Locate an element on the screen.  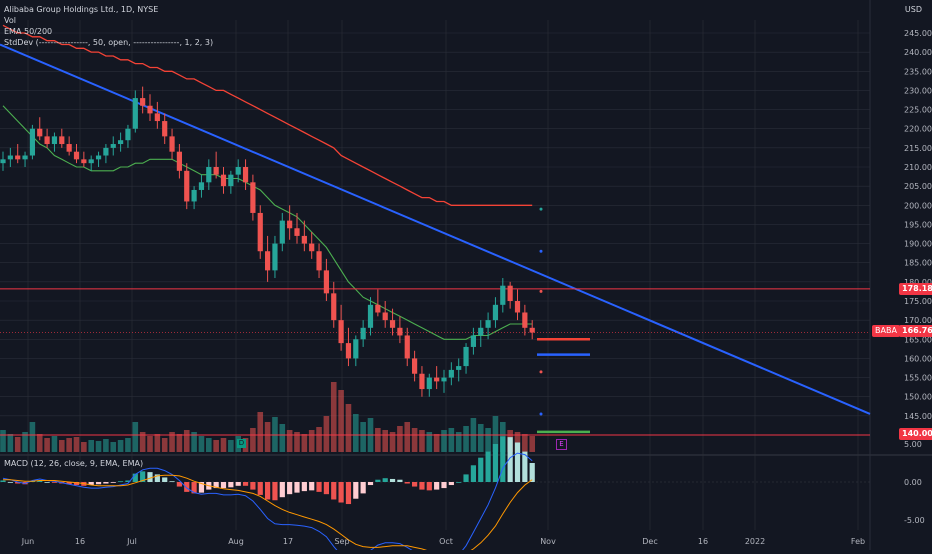
time-tick-label: 16 is located at coordinates (80, 541).